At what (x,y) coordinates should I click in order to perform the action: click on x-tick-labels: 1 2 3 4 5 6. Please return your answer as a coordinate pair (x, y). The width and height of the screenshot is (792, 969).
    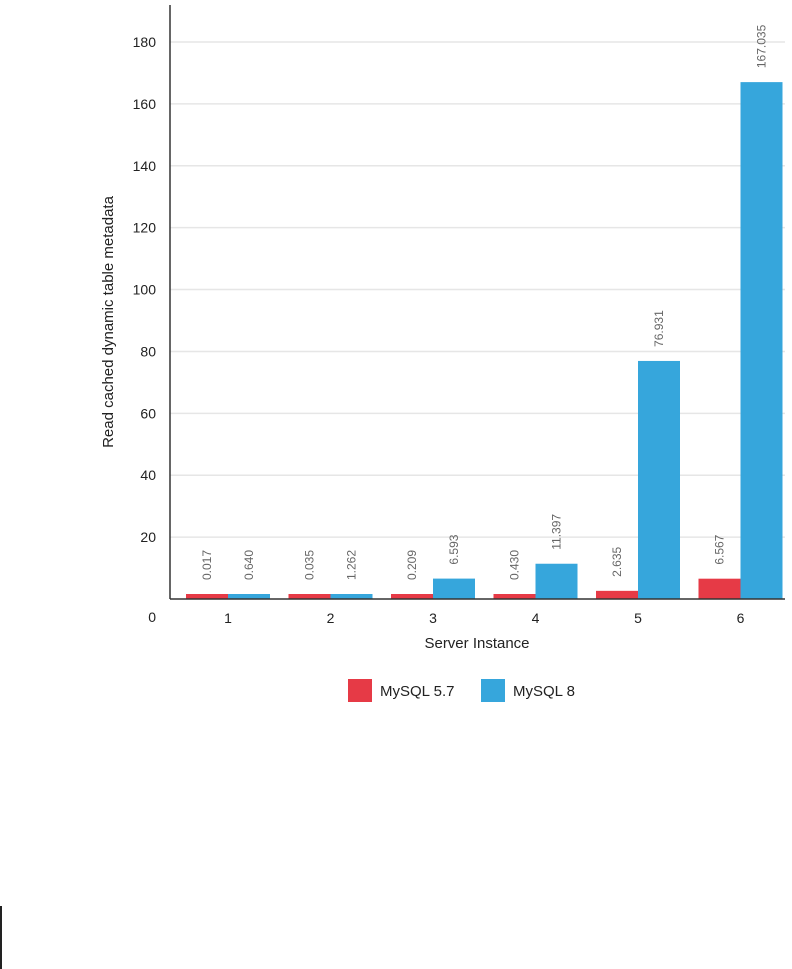
    Looking at the image, I should click on (484, 618).